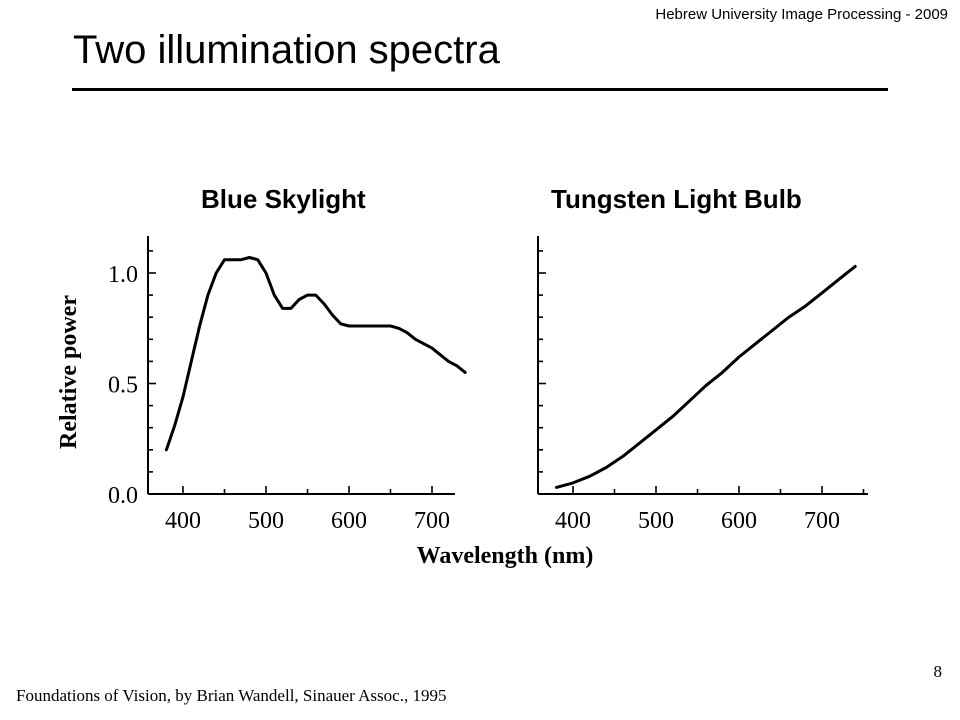 The height and width of the screenshot is (720, 960). I want to click on x-tick-label-tungsten: 700, so click(822, 521).